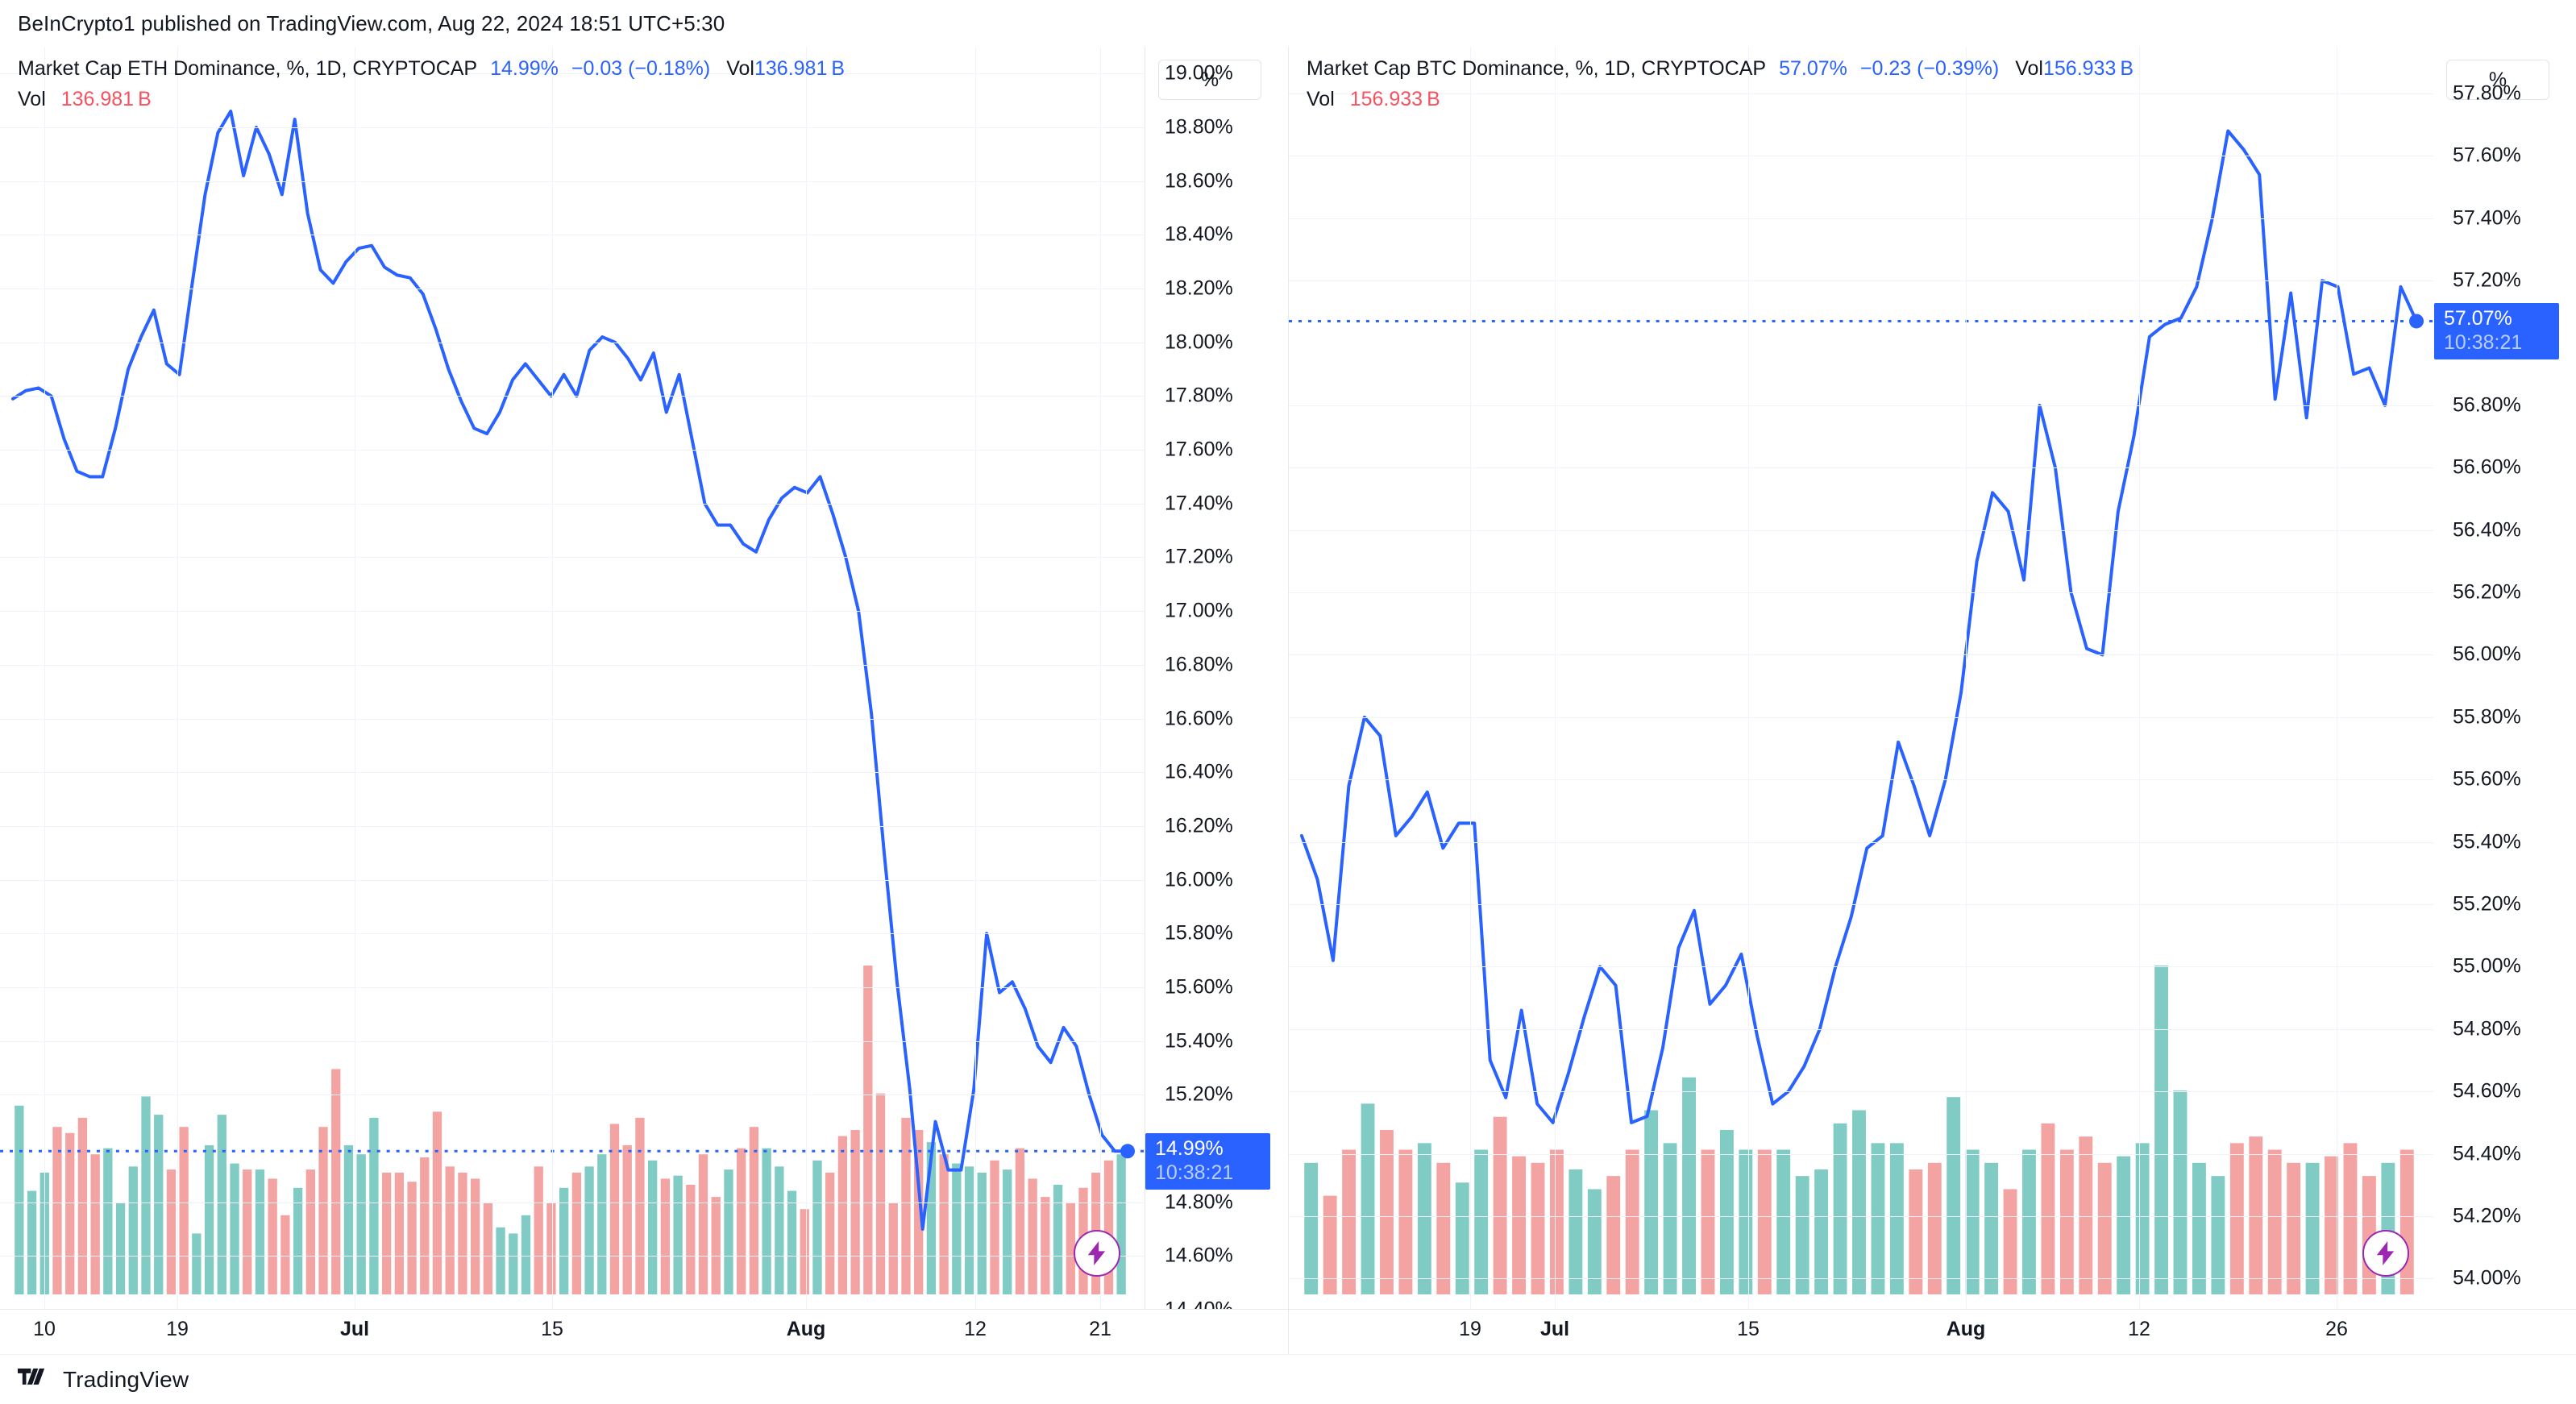  Describe the element at coordinates (1199, 1094) in the screenshot. I see `y-axis-tick-label: 15.20%` at that location.